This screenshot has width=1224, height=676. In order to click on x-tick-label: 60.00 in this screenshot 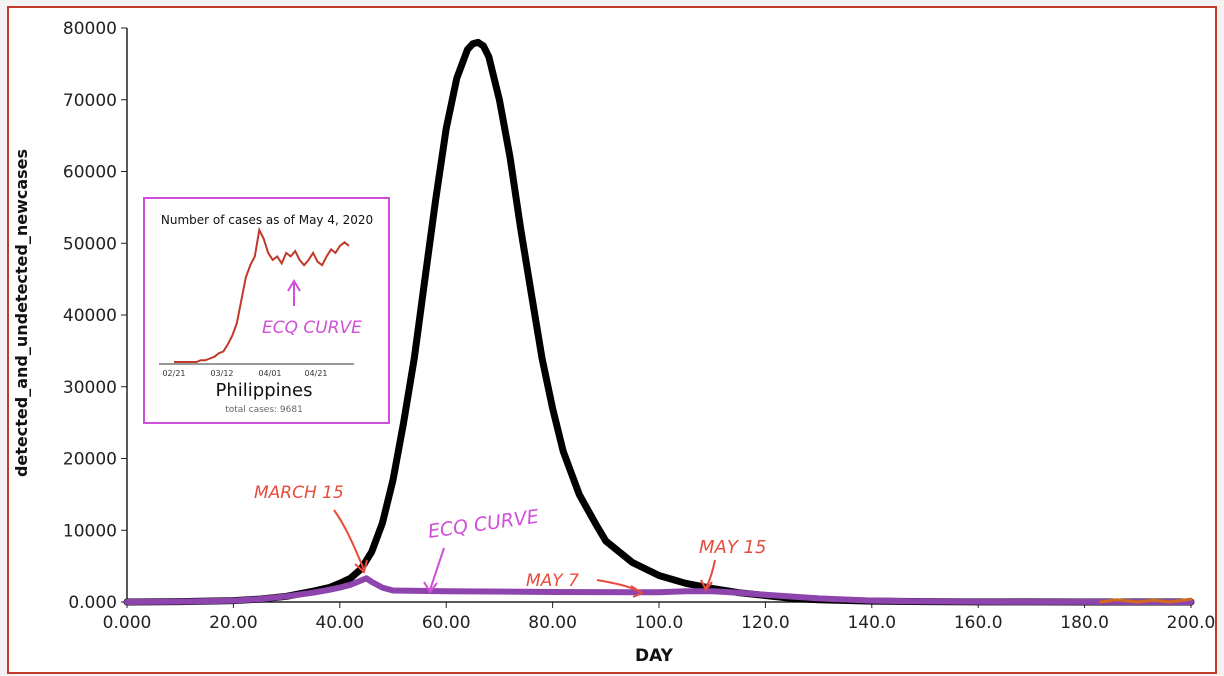, I will do `click(446, 623)`.